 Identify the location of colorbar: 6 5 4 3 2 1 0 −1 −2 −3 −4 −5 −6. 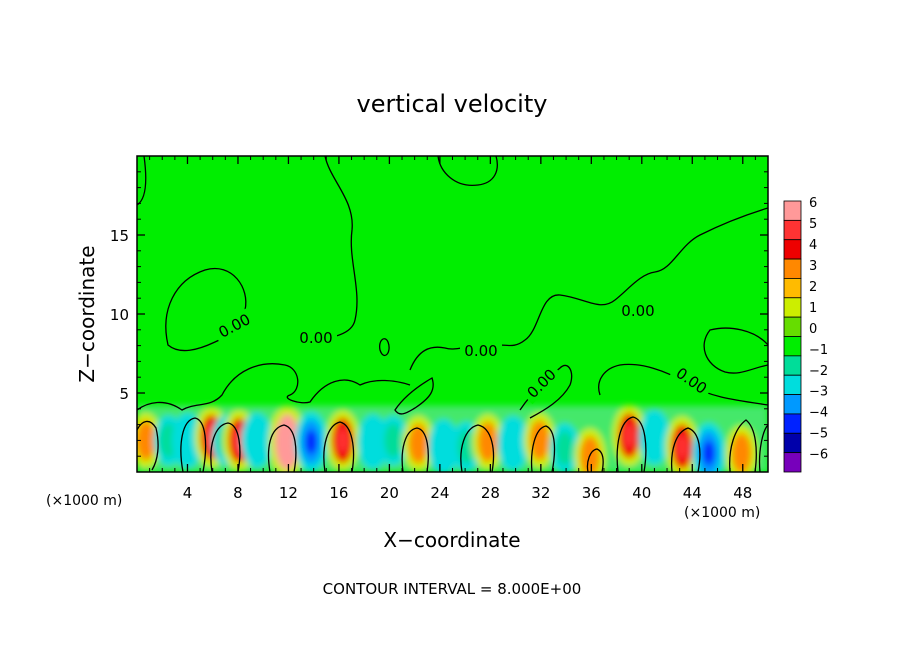
(805, 334).